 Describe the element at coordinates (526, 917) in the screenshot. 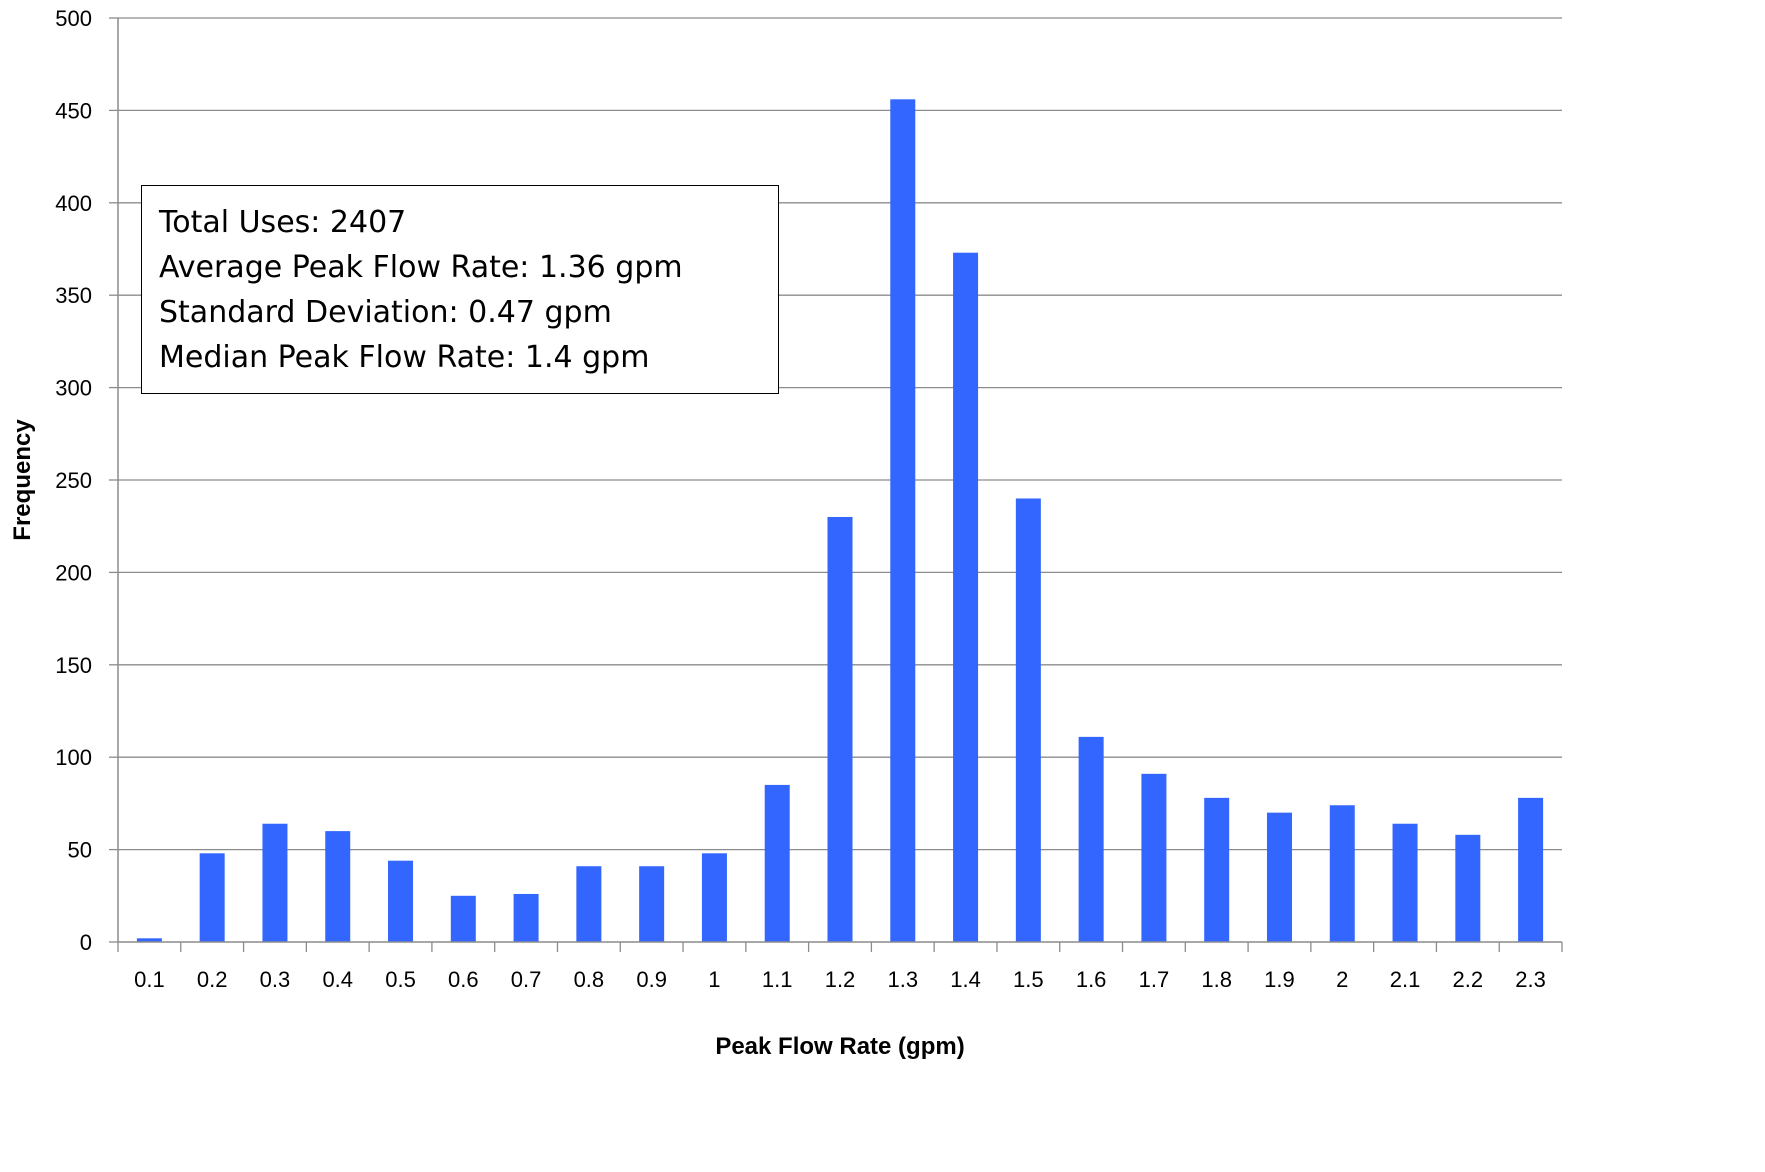

I see `bar-0.7` at that location.